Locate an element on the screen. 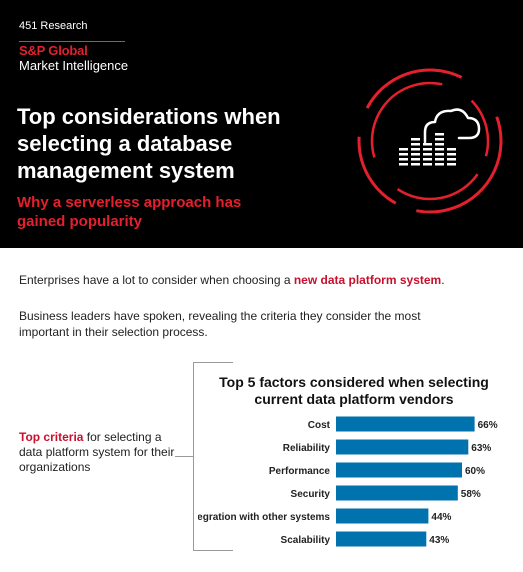  category-label: Performance is located at coordinates (300, 471).